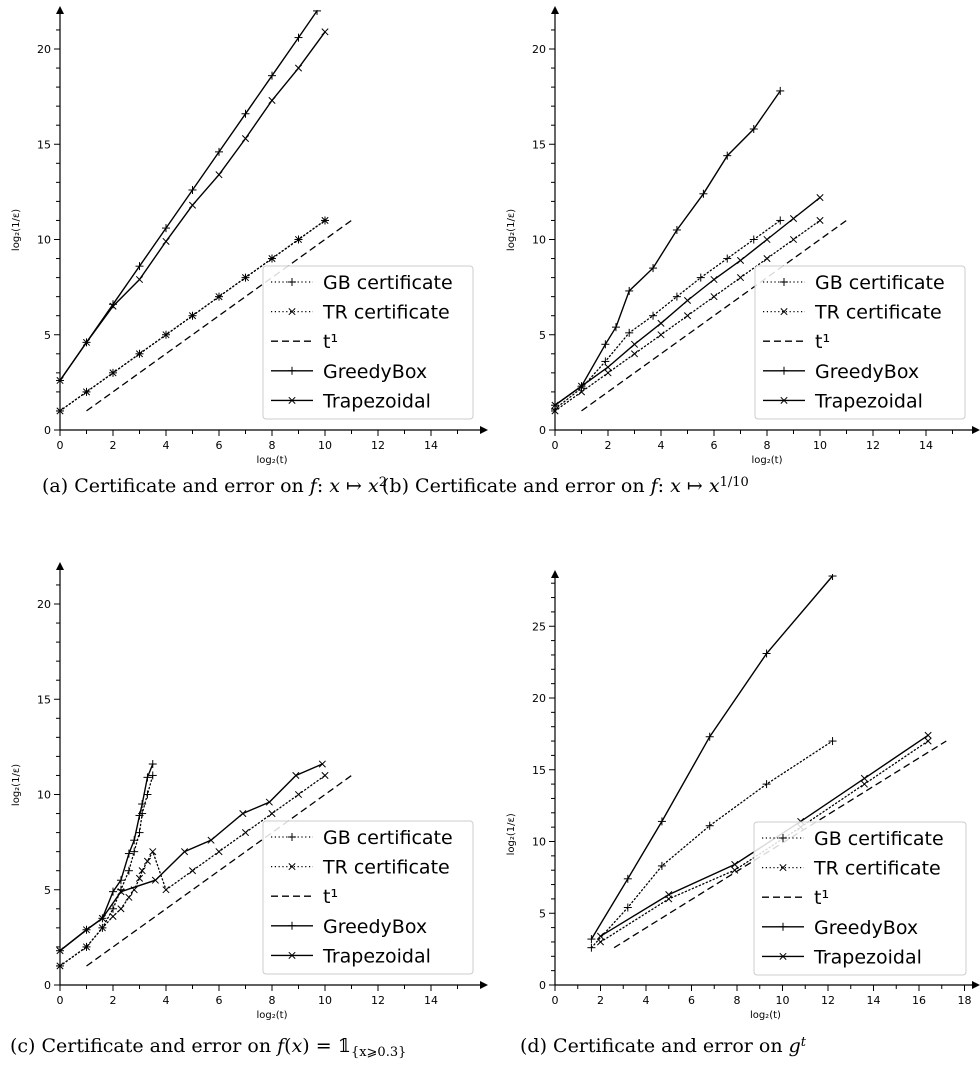 Image resolution: width=980 pixels, height=1090 pixels. I want to click on series-line-tr-certificate, so click(192, 870).